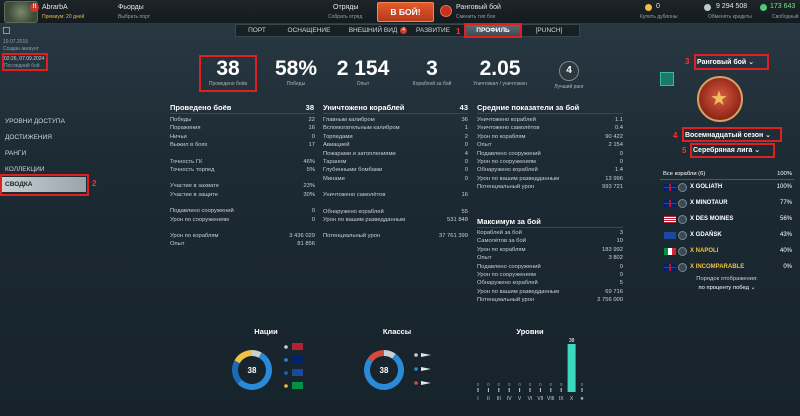  I want to click on col1-row-value: 3 436 029, so click(302, 236).